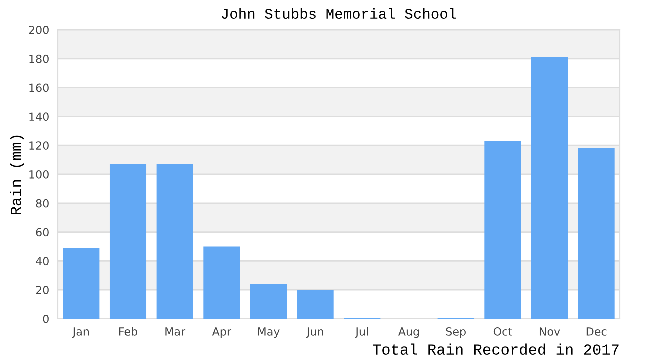  I want to click on x-tick-label: Feb, so click(129, 331).